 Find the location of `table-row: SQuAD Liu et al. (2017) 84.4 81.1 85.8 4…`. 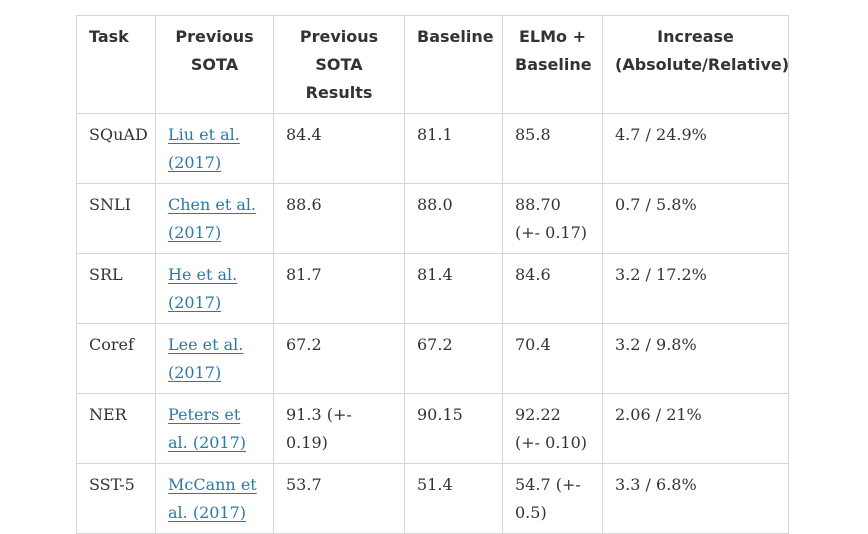

table-row: SQuAD Liu et al. (2017) 84.4 81.1 85.8 4… is located at coordinates (432, 148).